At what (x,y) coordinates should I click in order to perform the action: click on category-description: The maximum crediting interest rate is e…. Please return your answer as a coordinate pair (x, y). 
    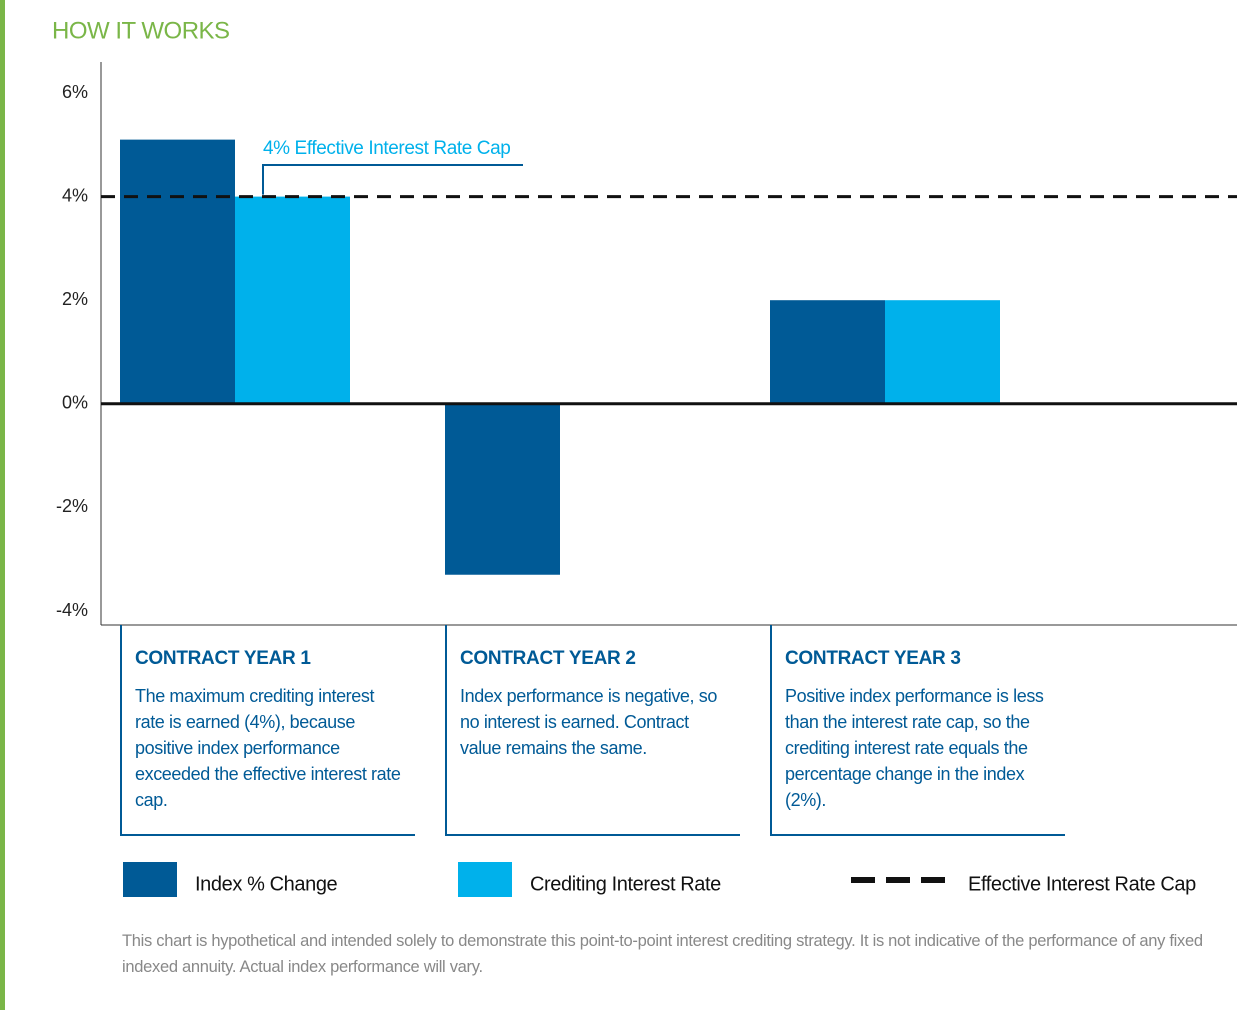
    Looking at the image, I should click on (268, 748).